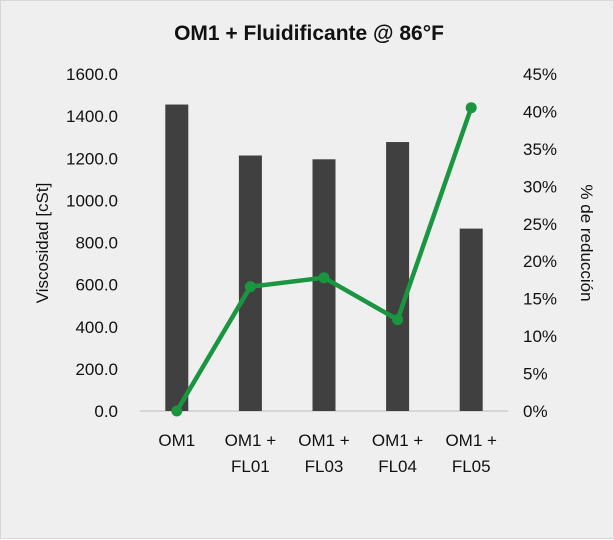  Describe the element at coordinates (96, 327) in the screenshot. I see `y-left-tick-label: 400.0` at that location.